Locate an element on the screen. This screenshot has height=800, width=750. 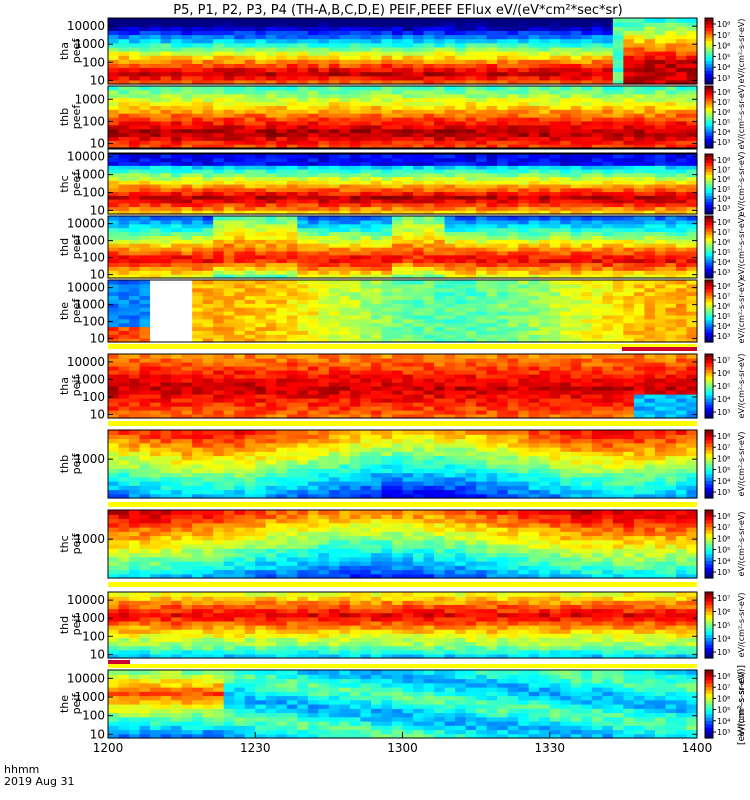
y-tick-label: 10000 is located at coordinates (86, 288).